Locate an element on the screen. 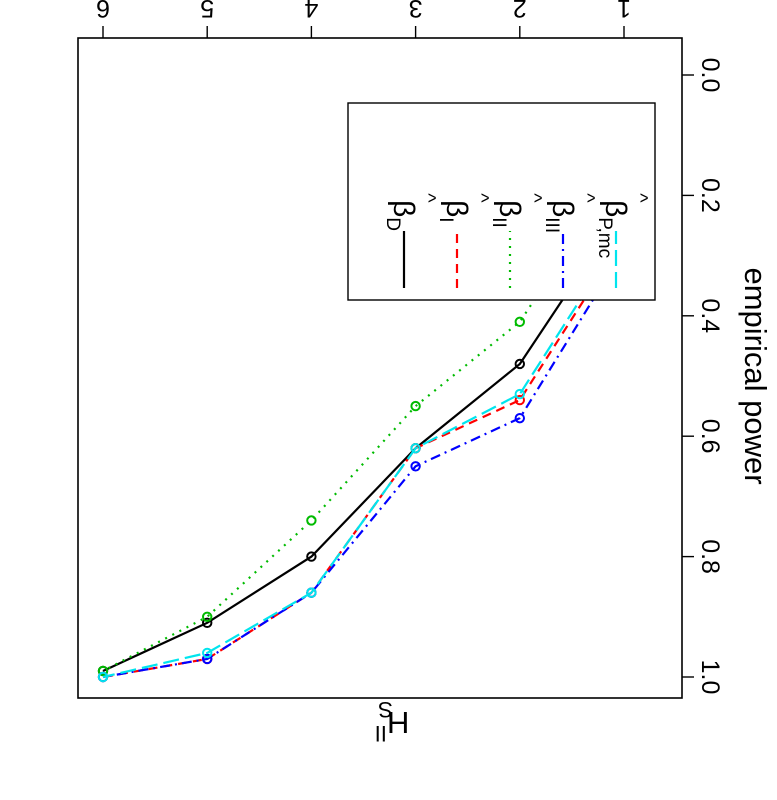  chart-title: HIIS is located at coordinates (392, 721).